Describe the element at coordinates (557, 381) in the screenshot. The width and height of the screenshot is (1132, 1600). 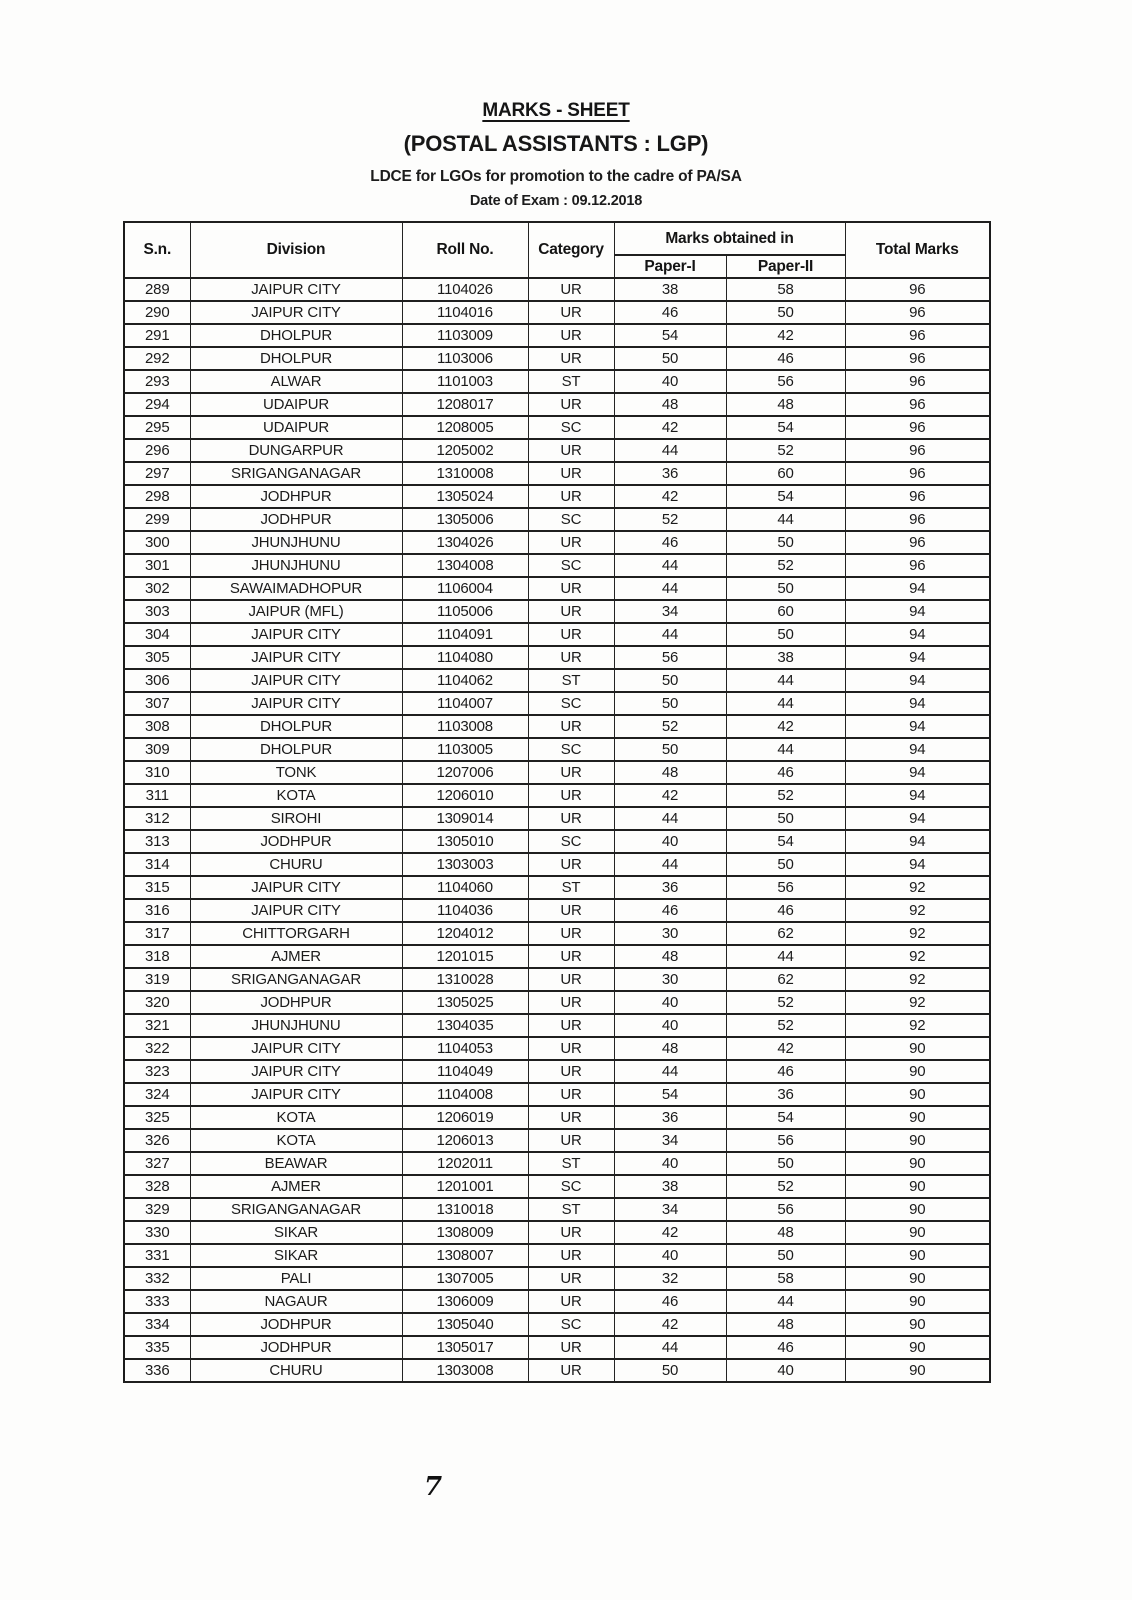
I see `table-row: 293 ALWAR 1101003 ST 40 56 96` at that location.